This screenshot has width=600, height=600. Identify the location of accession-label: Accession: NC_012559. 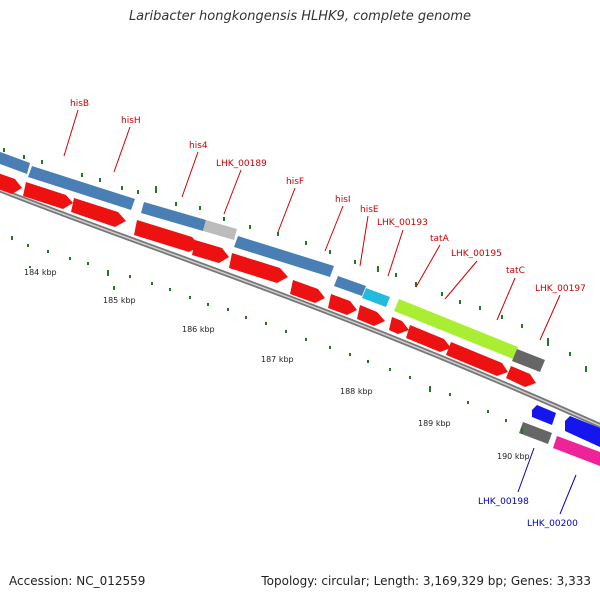
(77, 581).